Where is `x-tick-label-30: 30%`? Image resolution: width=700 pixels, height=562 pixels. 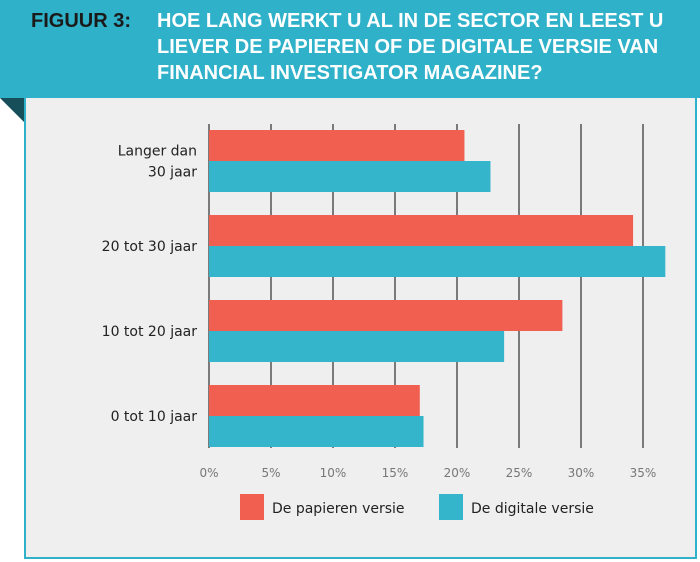
x-tick-label-30: 30% is located at coordinates (581, 473).